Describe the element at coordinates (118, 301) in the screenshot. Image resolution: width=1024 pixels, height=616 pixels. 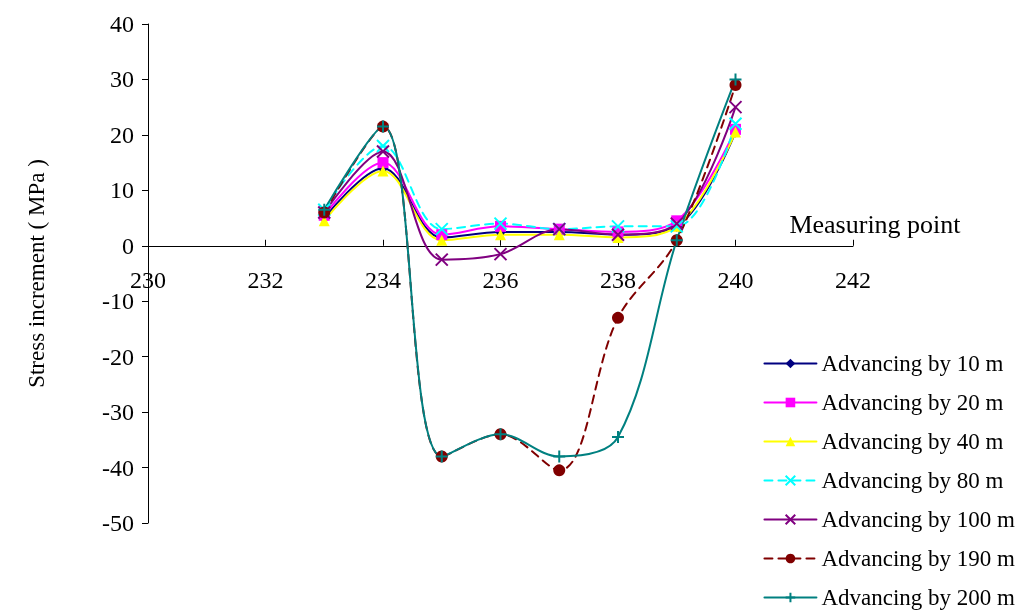
I see `y-tick-label: -10` at that location.